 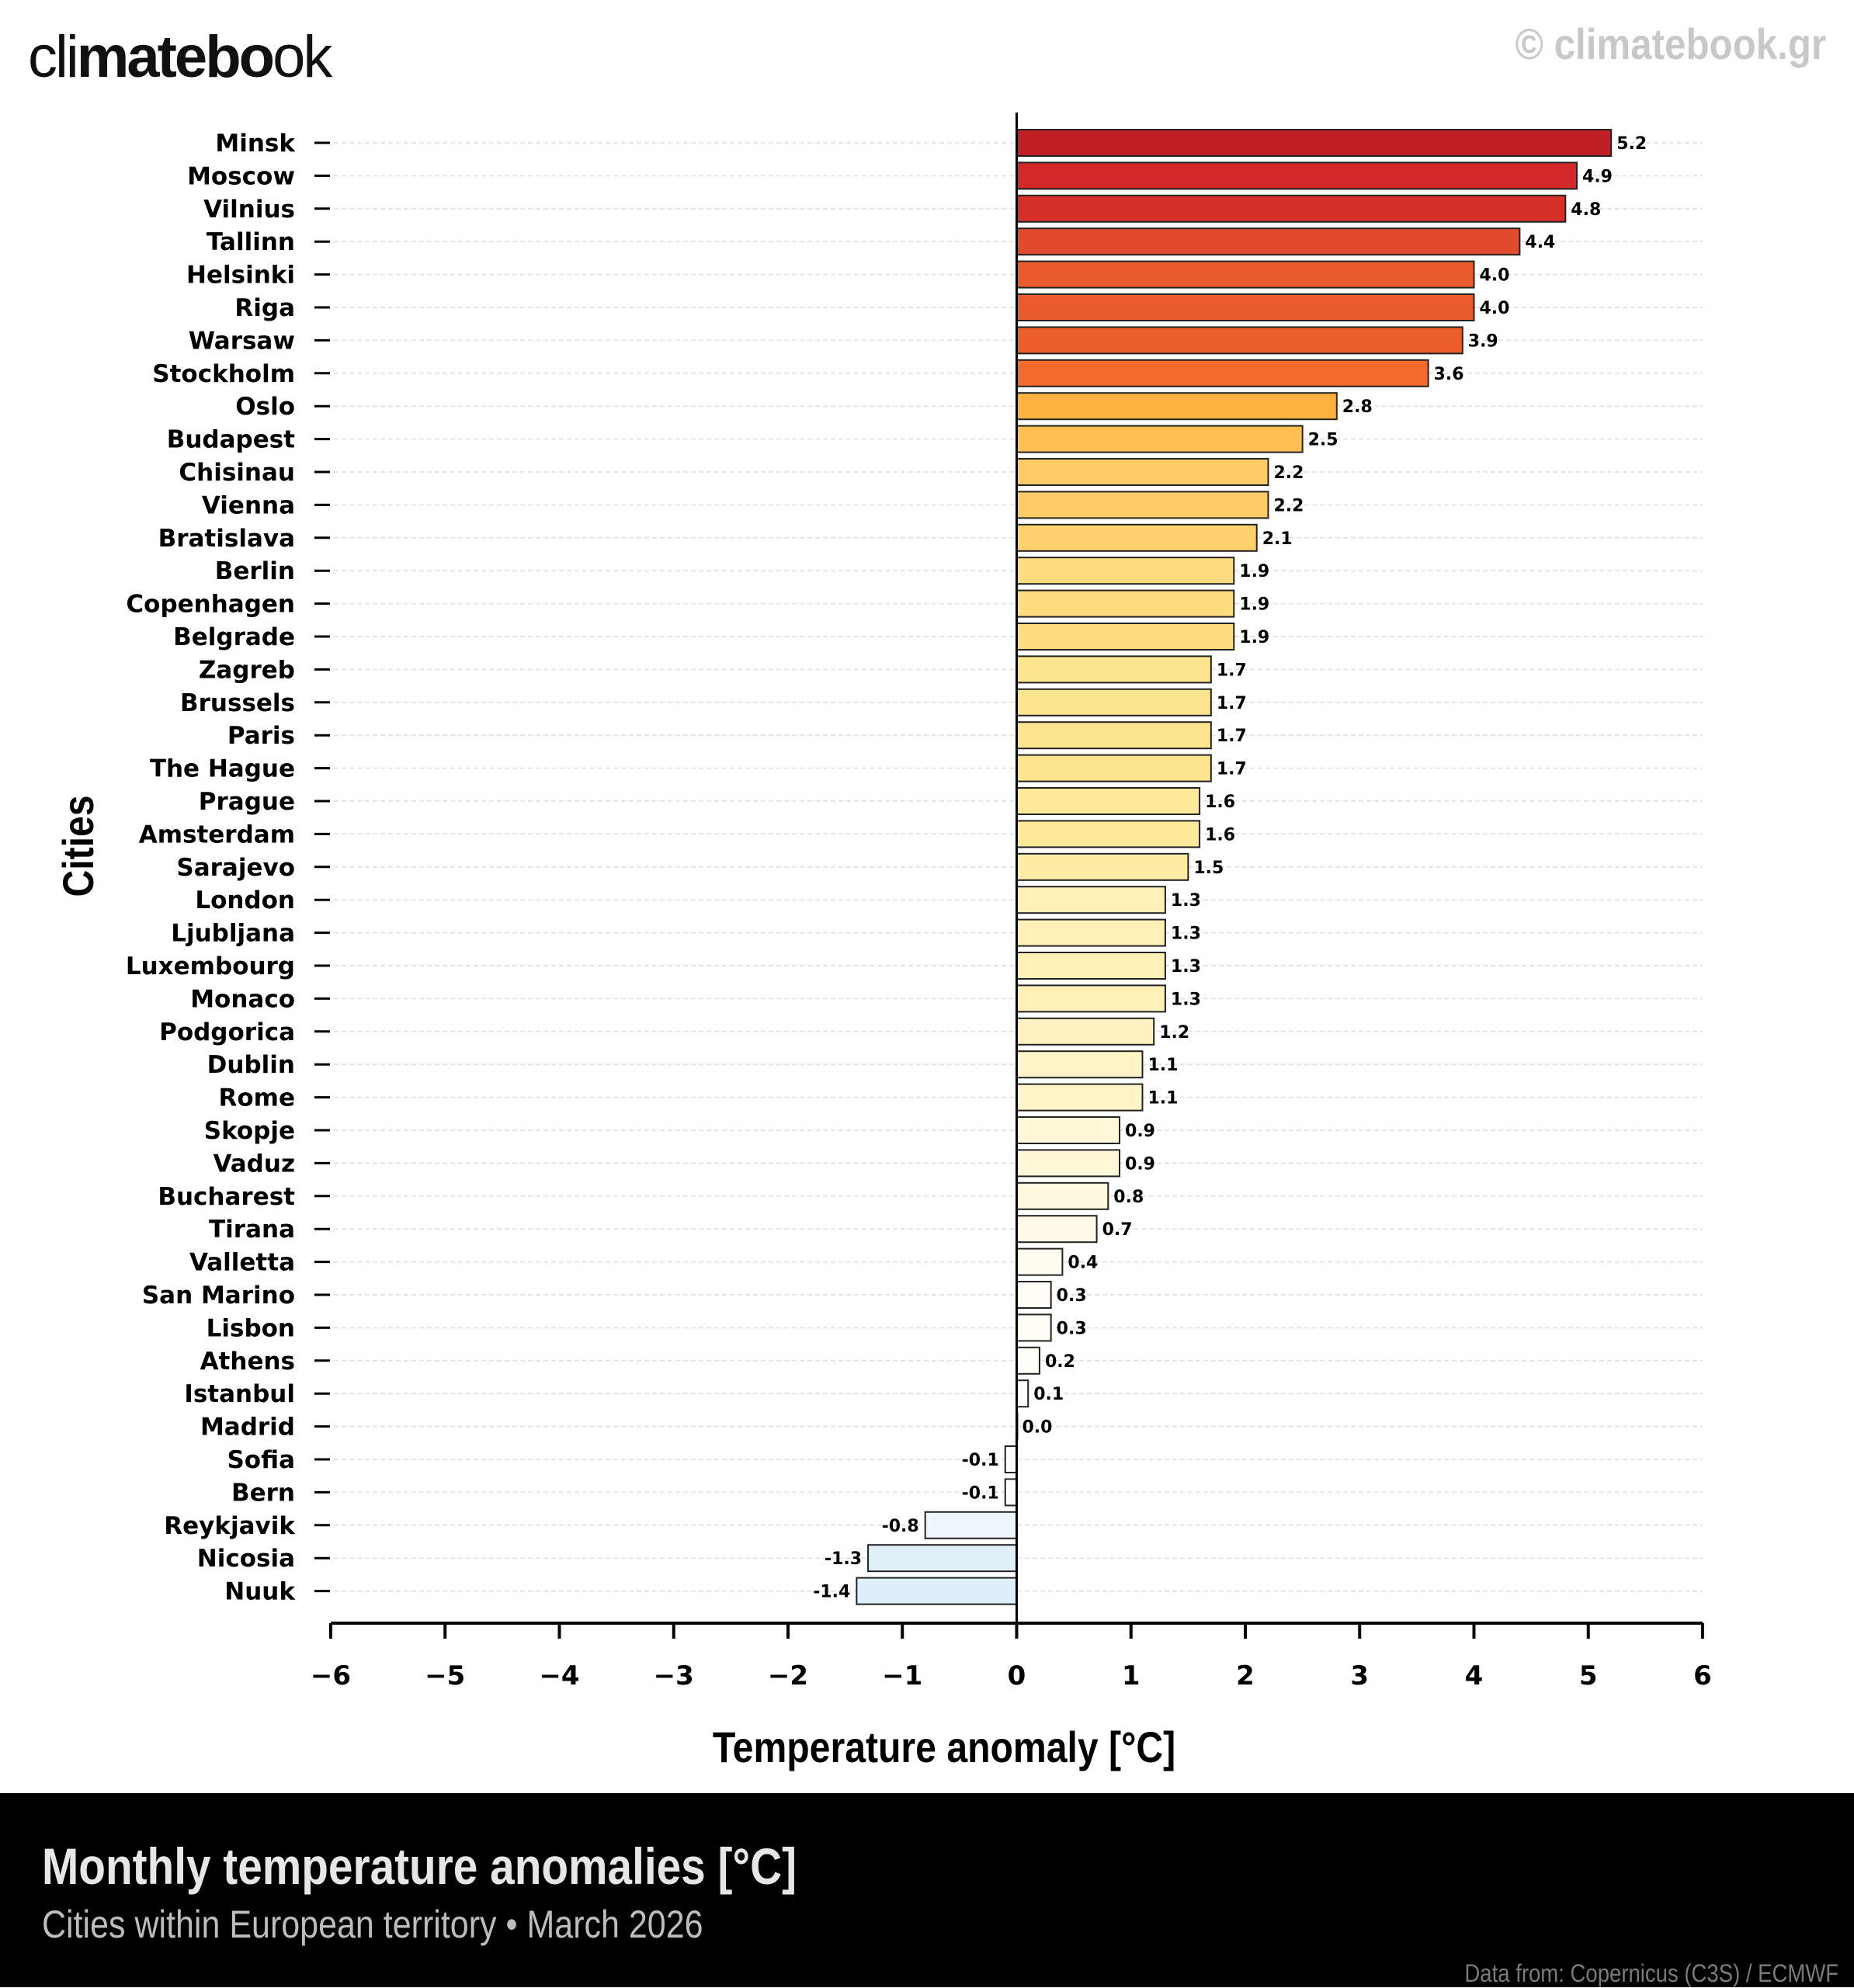 I want to click on value-label: -1.4, so click(x=831, y=1592).